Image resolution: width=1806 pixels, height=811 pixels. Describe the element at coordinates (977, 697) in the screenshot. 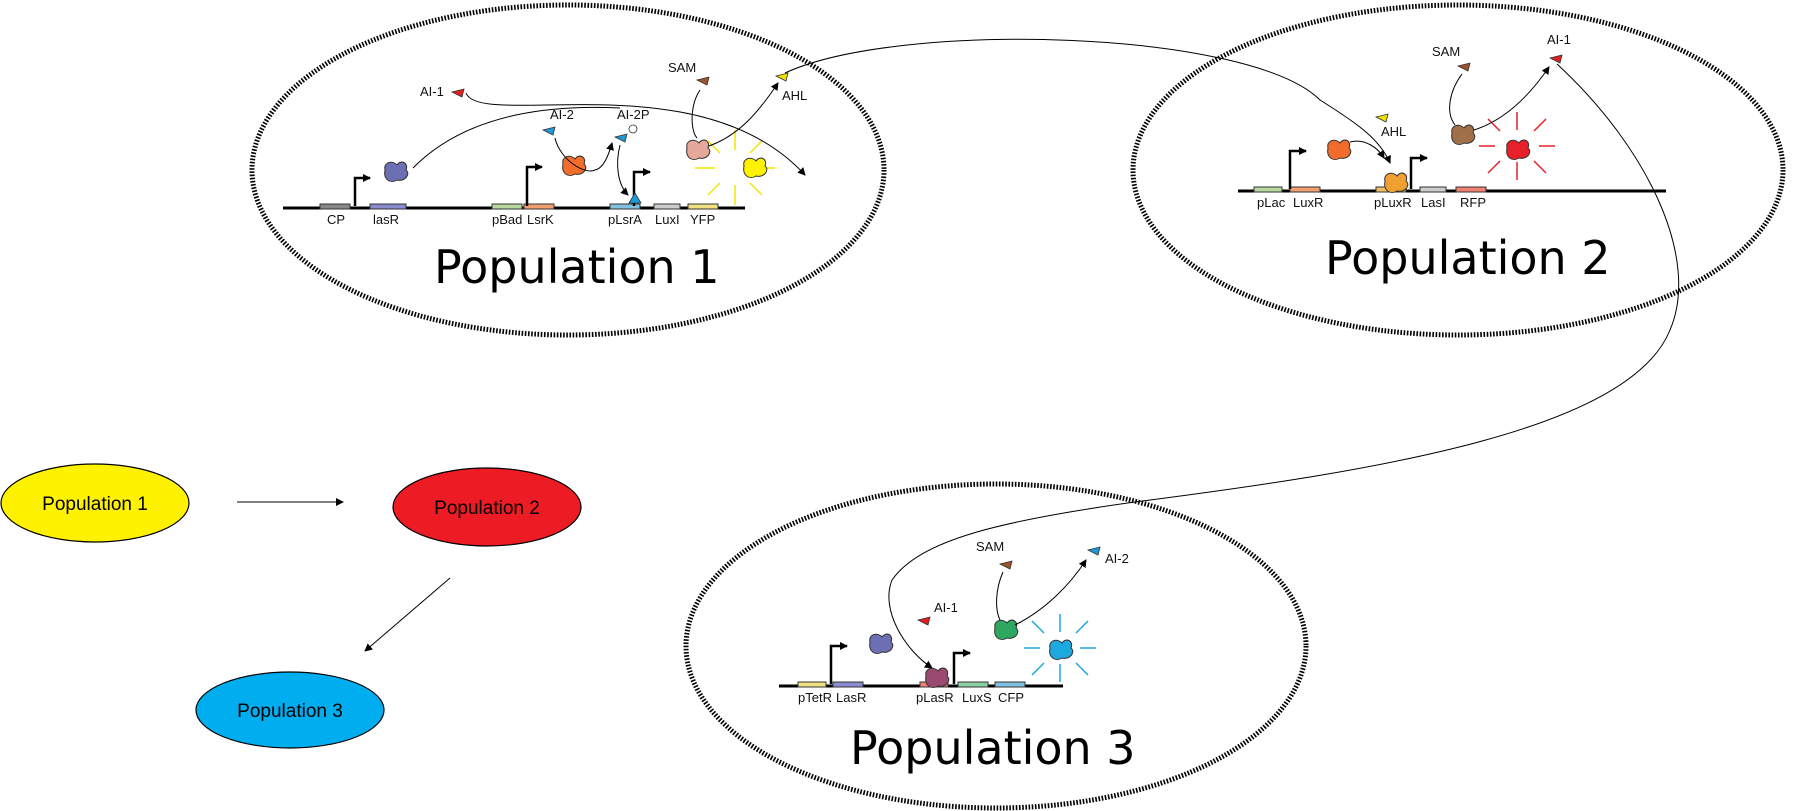

I see `gene-label: LuxS` at that location.